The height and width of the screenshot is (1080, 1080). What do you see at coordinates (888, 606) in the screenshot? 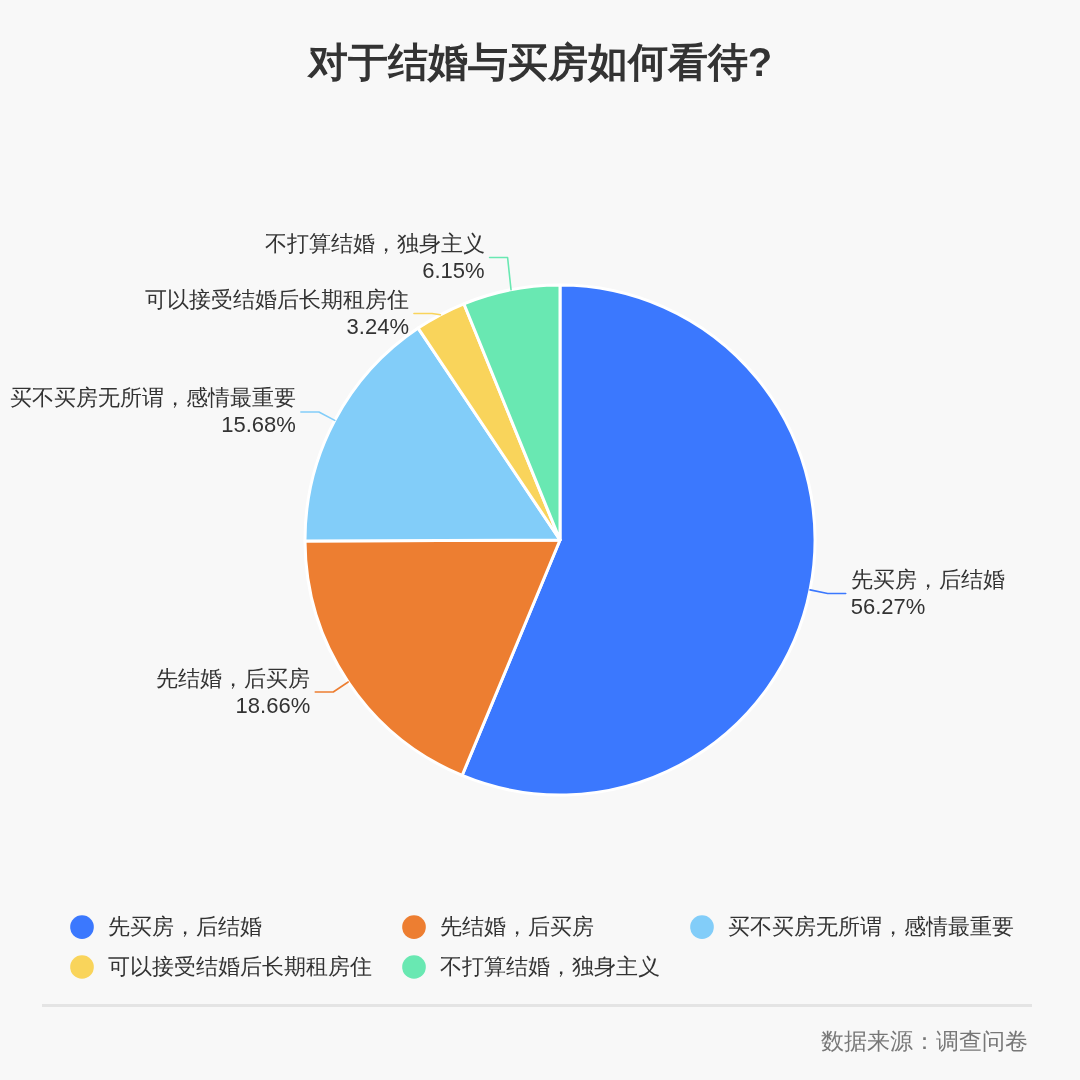
I see `data-label: 56.27%` at bounding box center [888, 606].